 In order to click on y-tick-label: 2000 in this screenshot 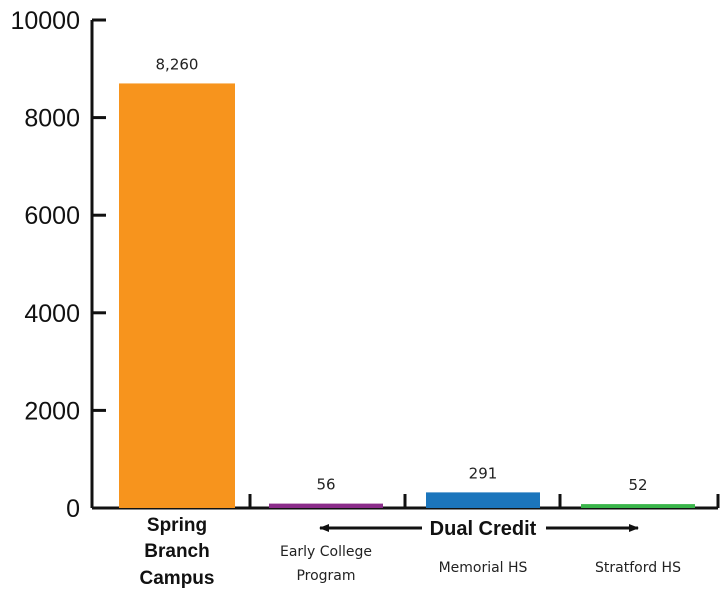, I will do `click(52, 411)`.